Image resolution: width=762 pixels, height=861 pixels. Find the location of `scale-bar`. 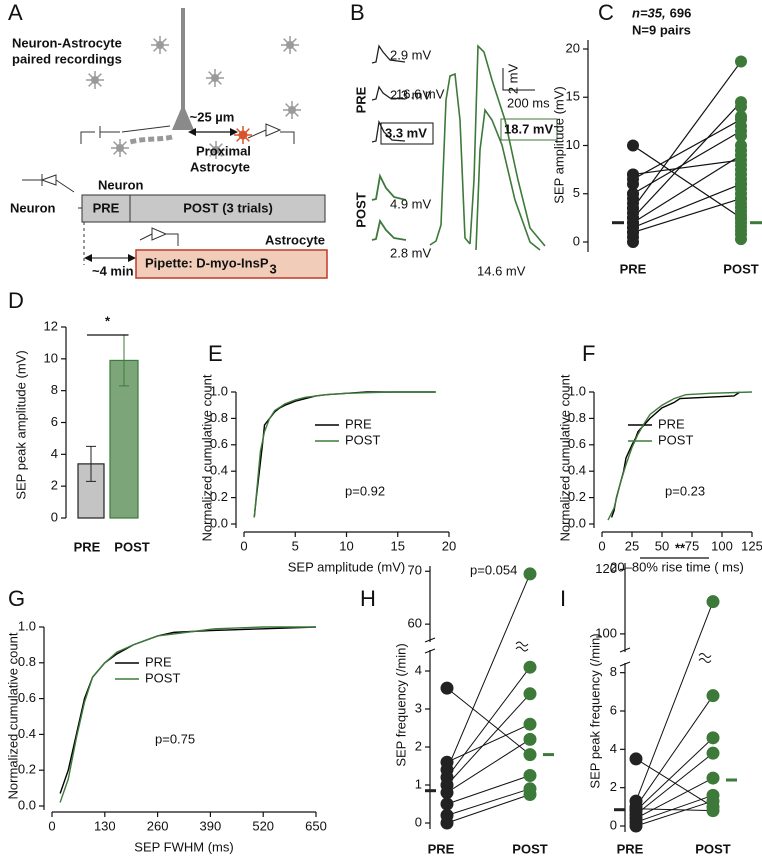

scale-bar is located at coordinates (518, 79).